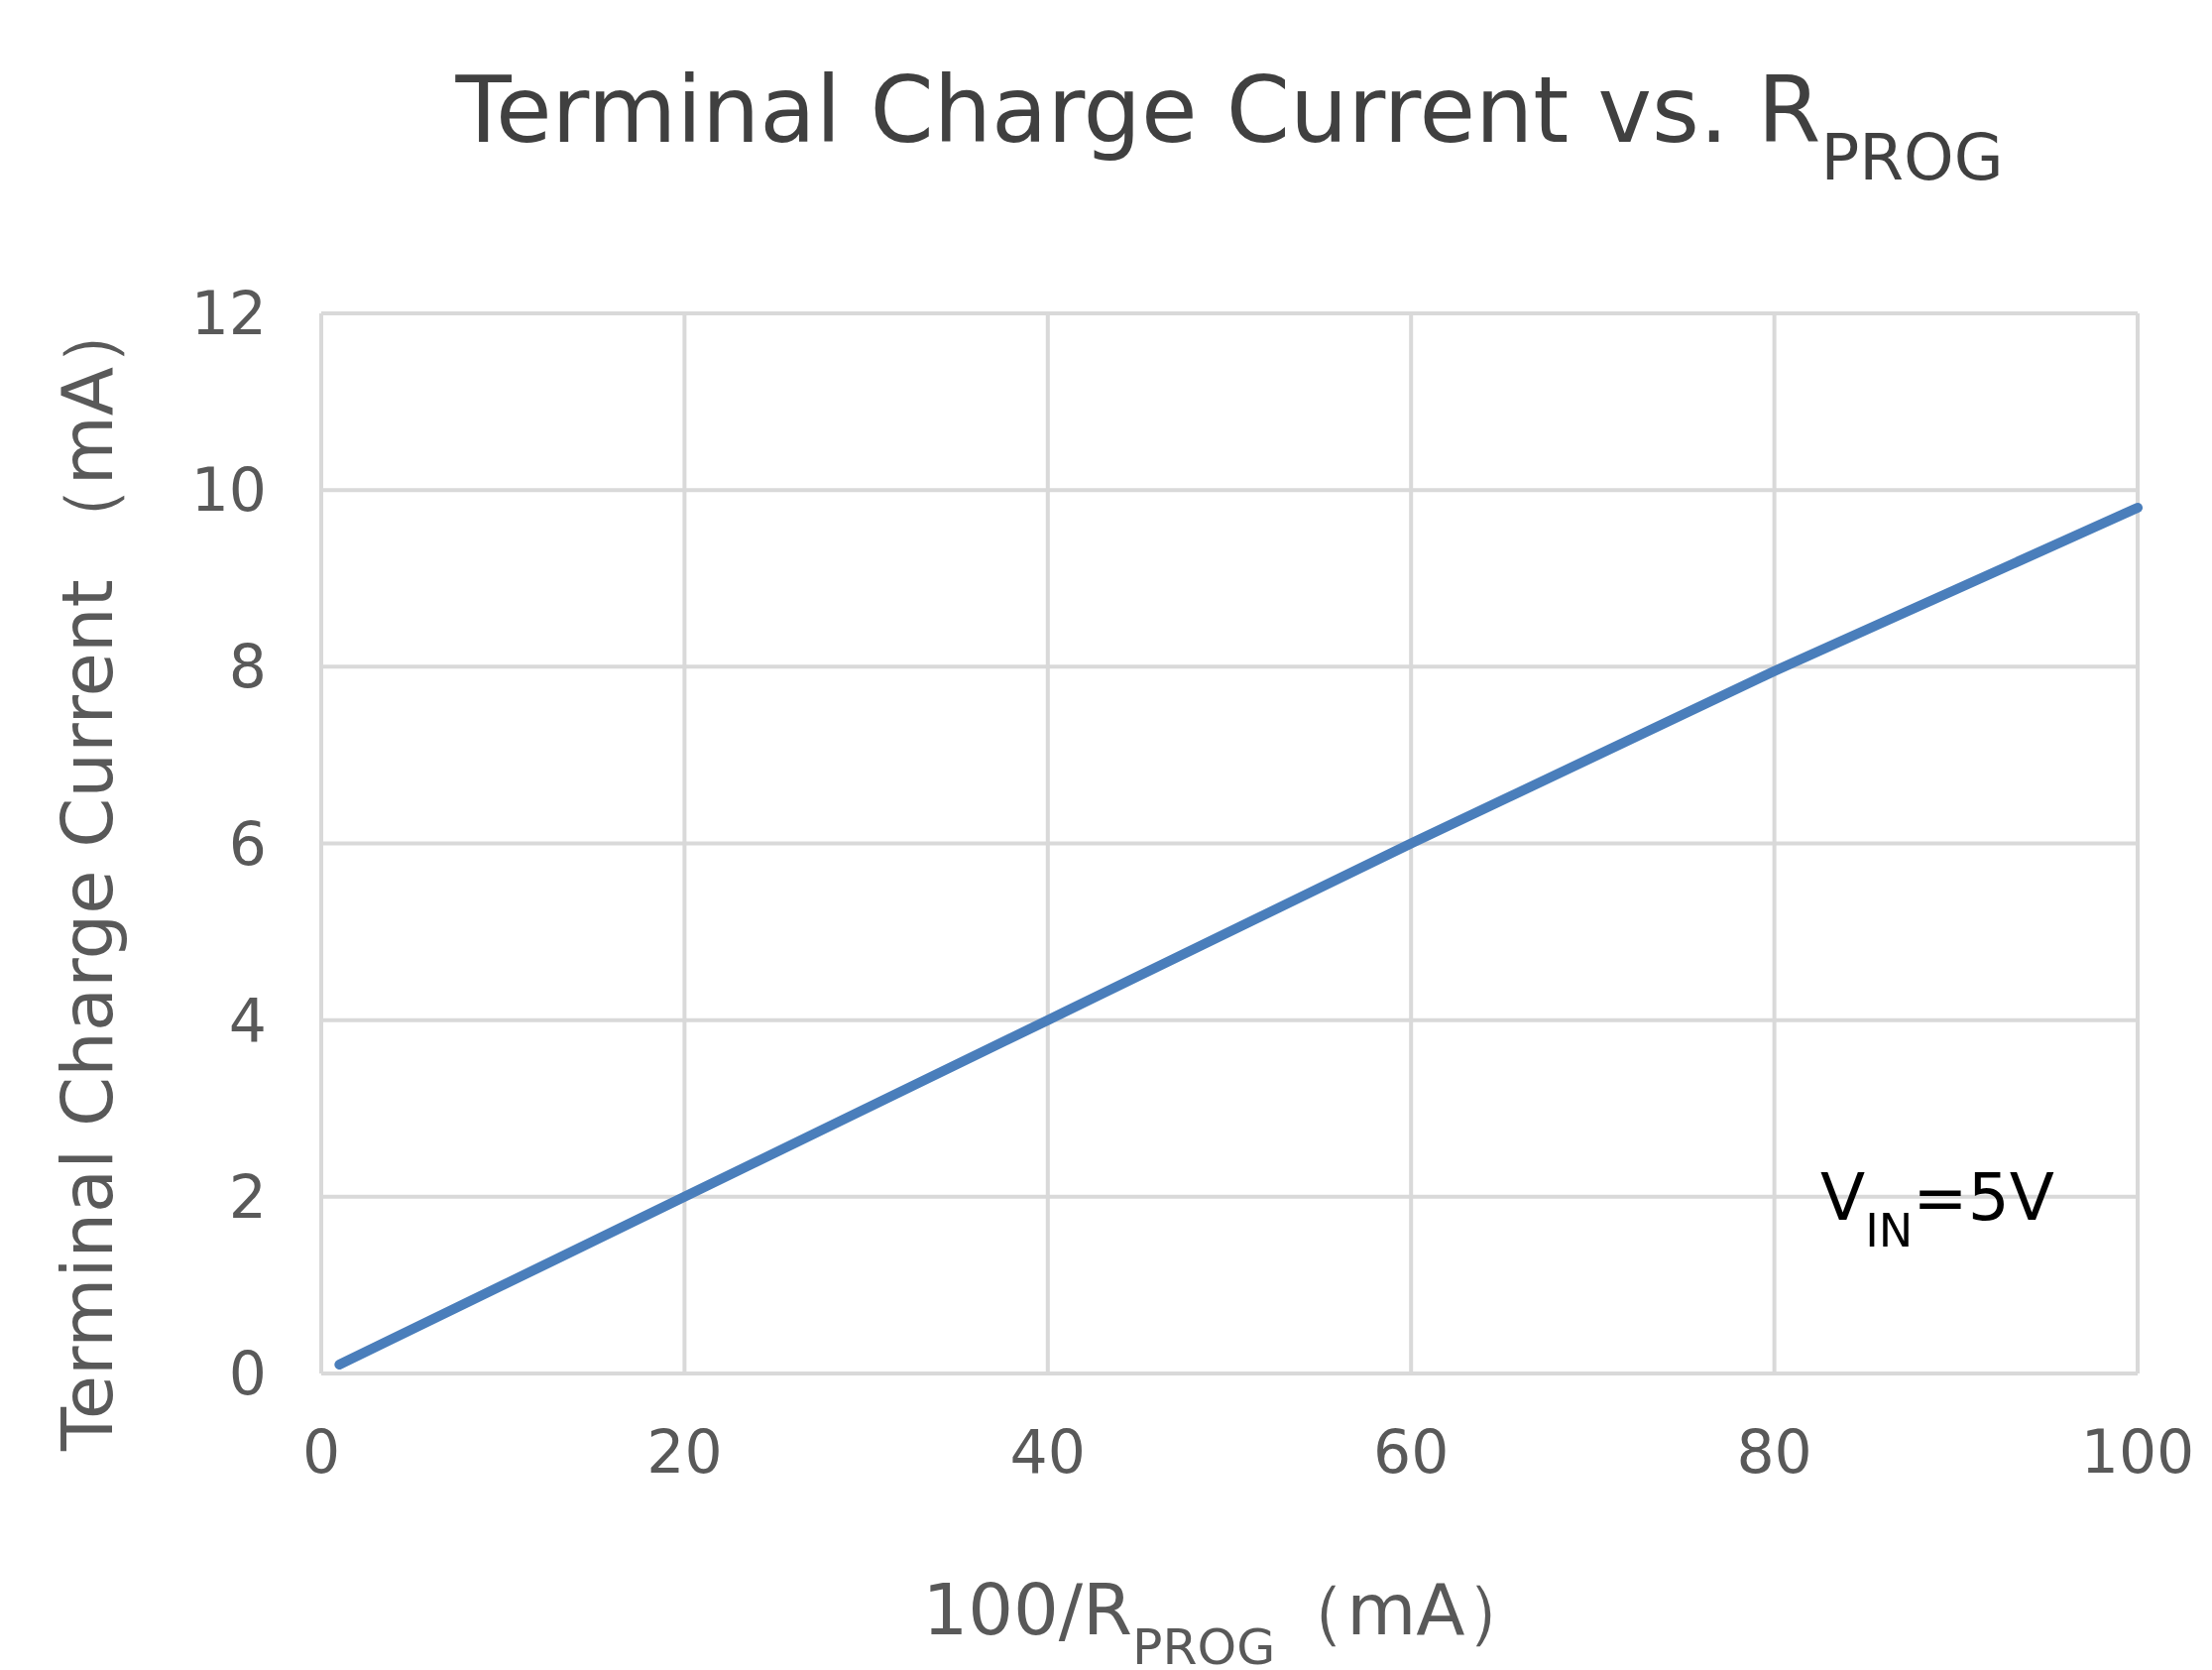  I want to click on y-tick-label: 6, so click(247, 843).